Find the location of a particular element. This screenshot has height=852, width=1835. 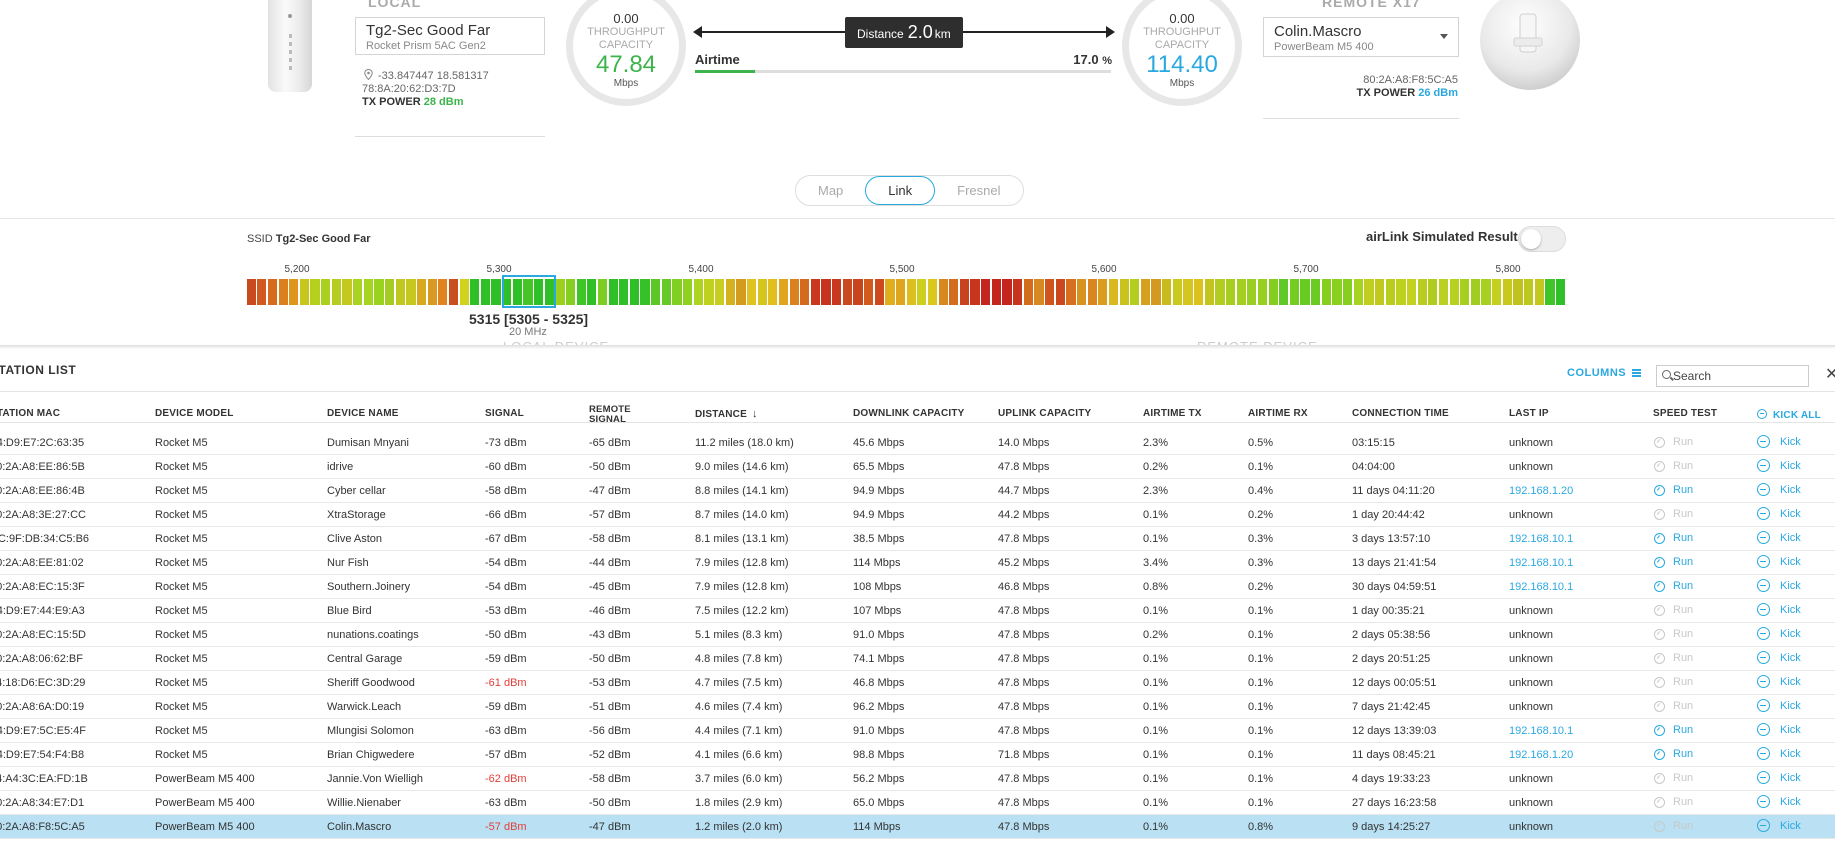

col-remote-signal: REMOTE SIGNAL is located at coordinates (610, 414).